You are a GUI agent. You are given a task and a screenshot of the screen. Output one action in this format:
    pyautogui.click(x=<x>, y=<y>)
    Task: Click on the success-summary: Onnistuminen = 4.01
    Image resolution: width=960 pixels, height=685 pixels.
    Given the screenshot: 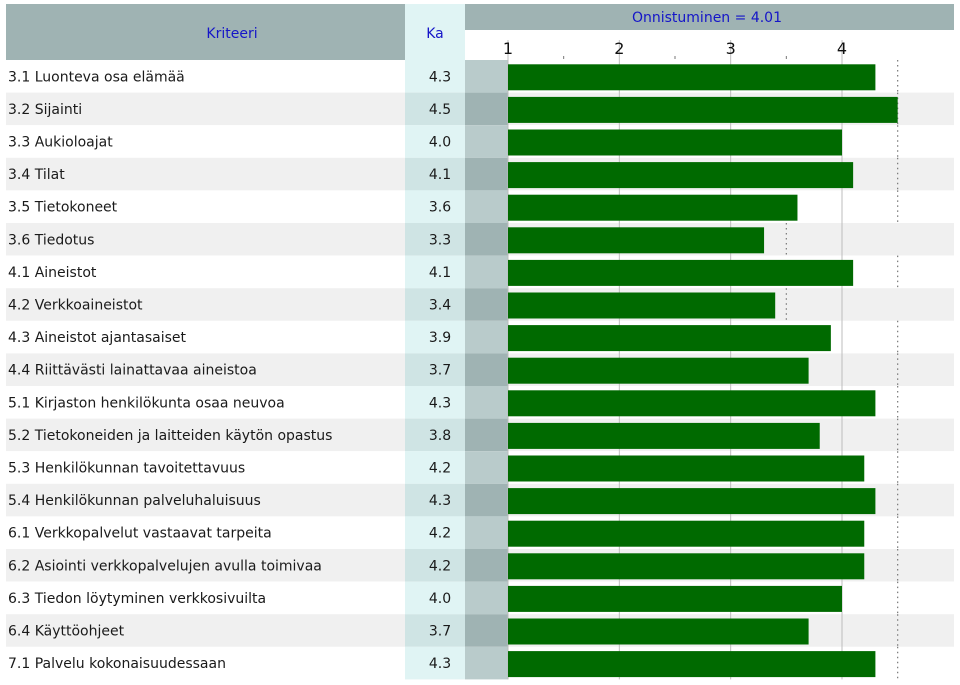 What is the action you would take?
    pyautogui.click(x=707, y=18)
    